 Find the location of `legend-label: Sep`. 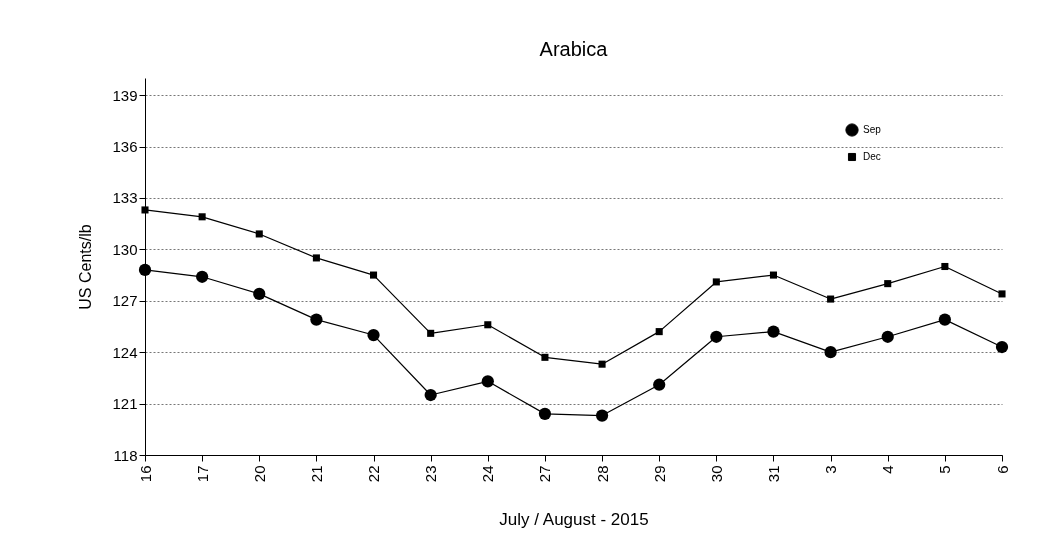

legend-label: Sep is located at coordinates (872, 129).